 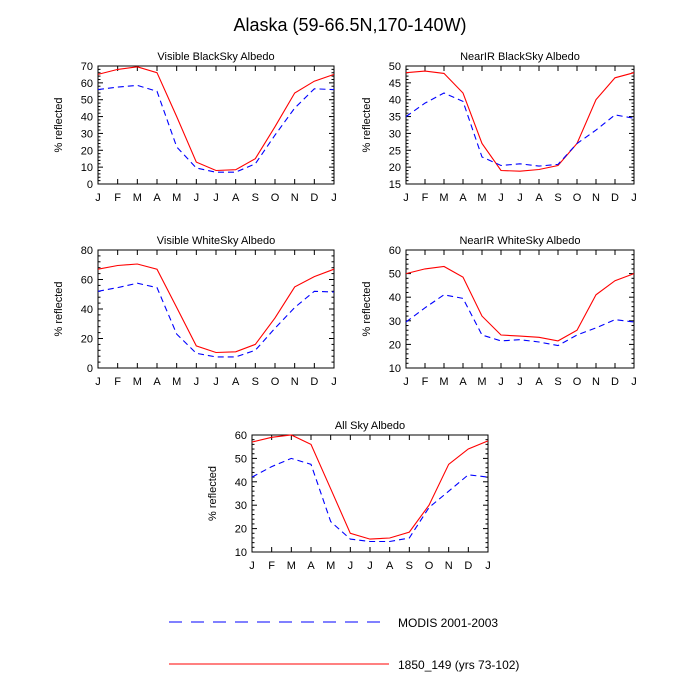 I want to click on legend-label-2: 1850_149 (yrs 73-102), so click(x=458, y=665).